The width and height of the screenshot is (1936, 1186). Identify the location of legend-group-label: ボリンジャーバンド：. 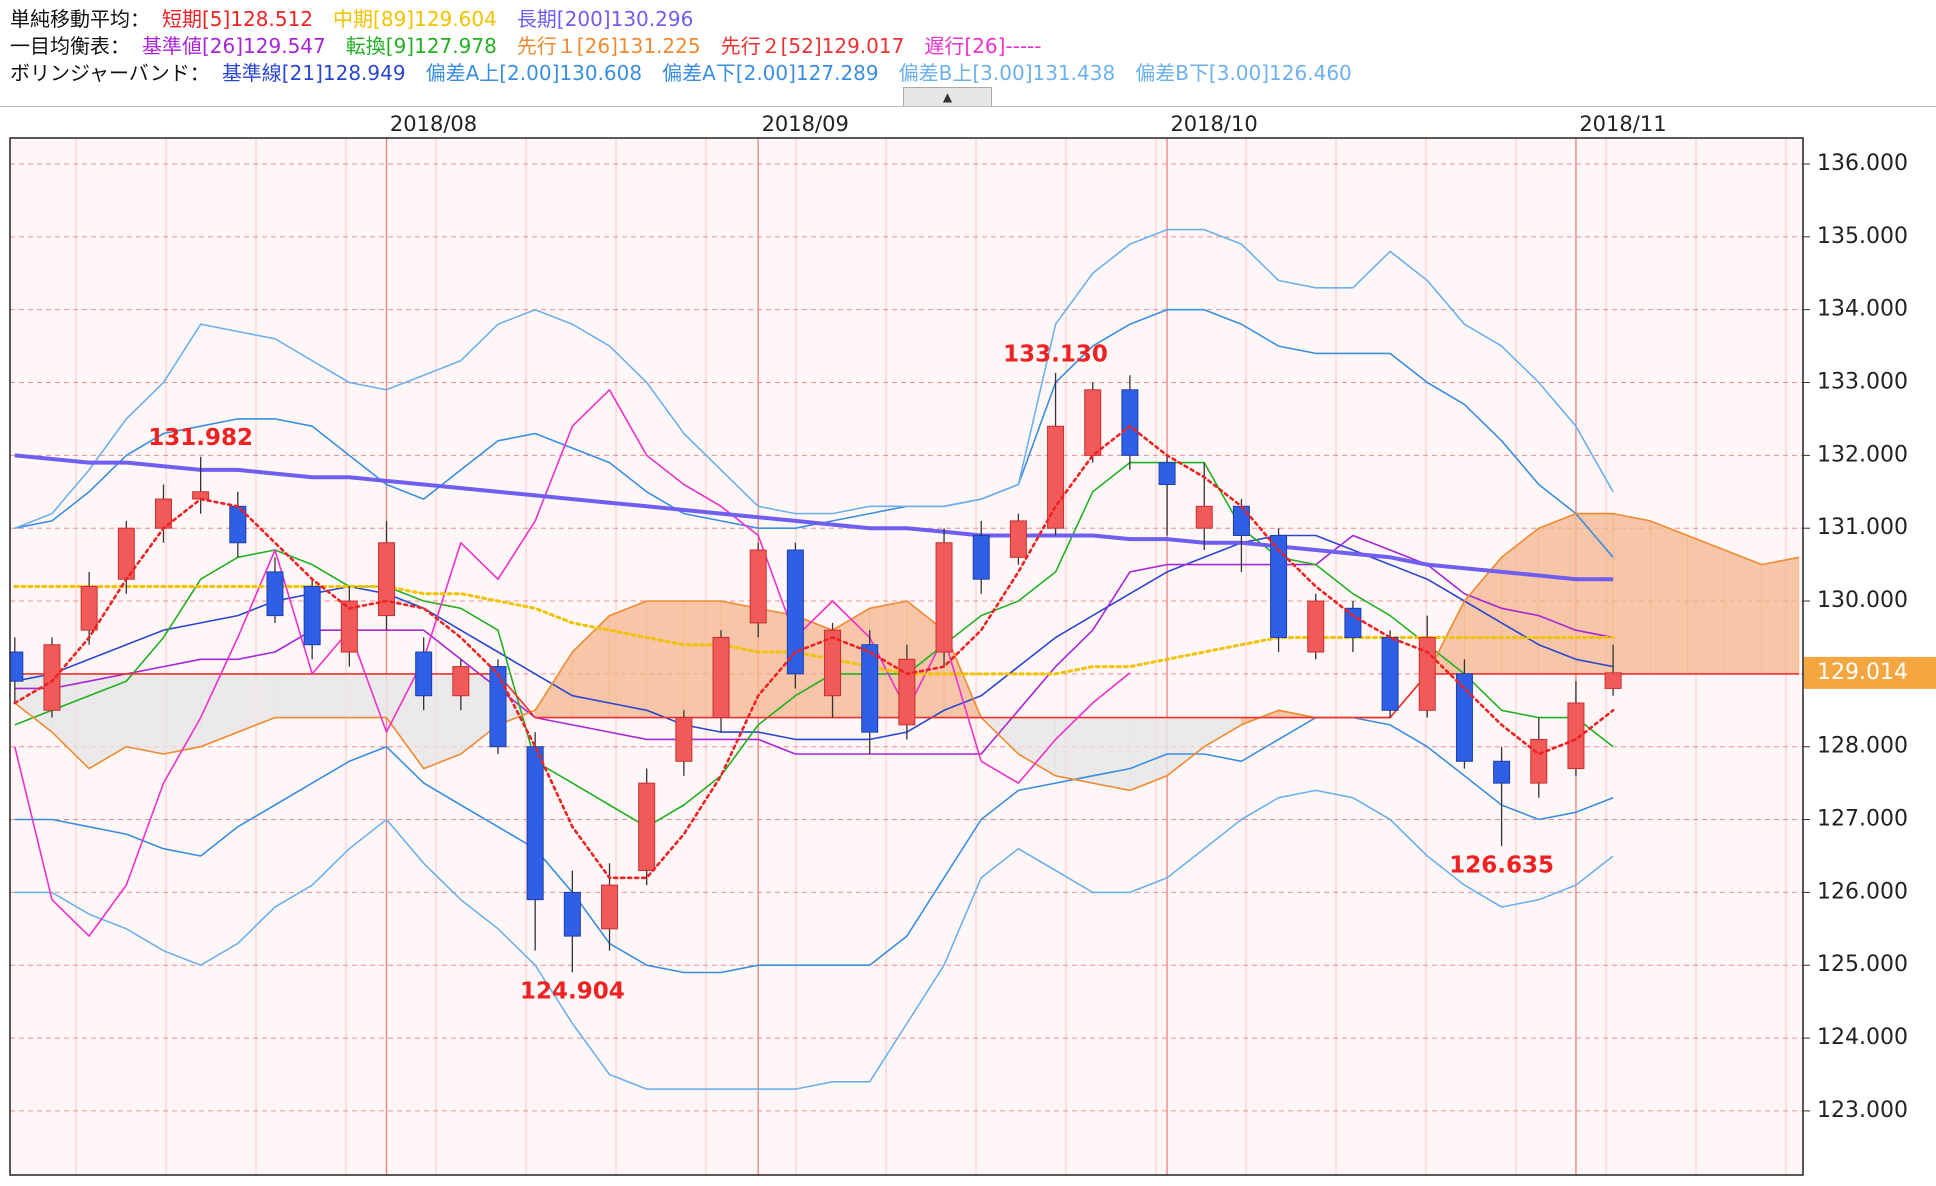
(110, 73).